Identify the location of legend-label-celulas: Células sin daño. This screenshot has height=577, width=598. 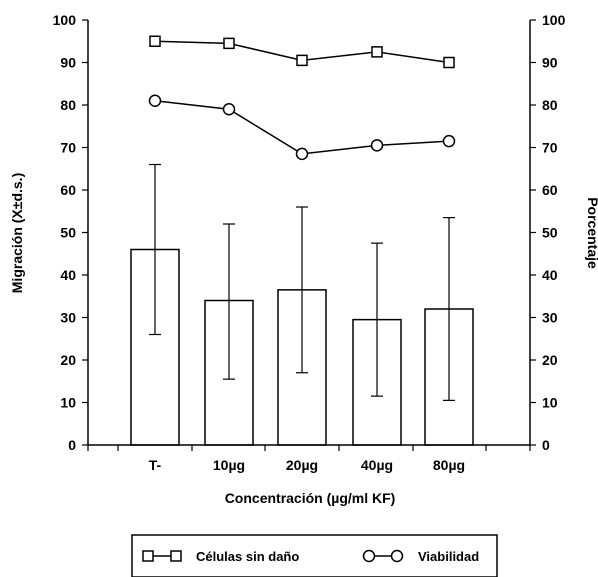
(247, 556).